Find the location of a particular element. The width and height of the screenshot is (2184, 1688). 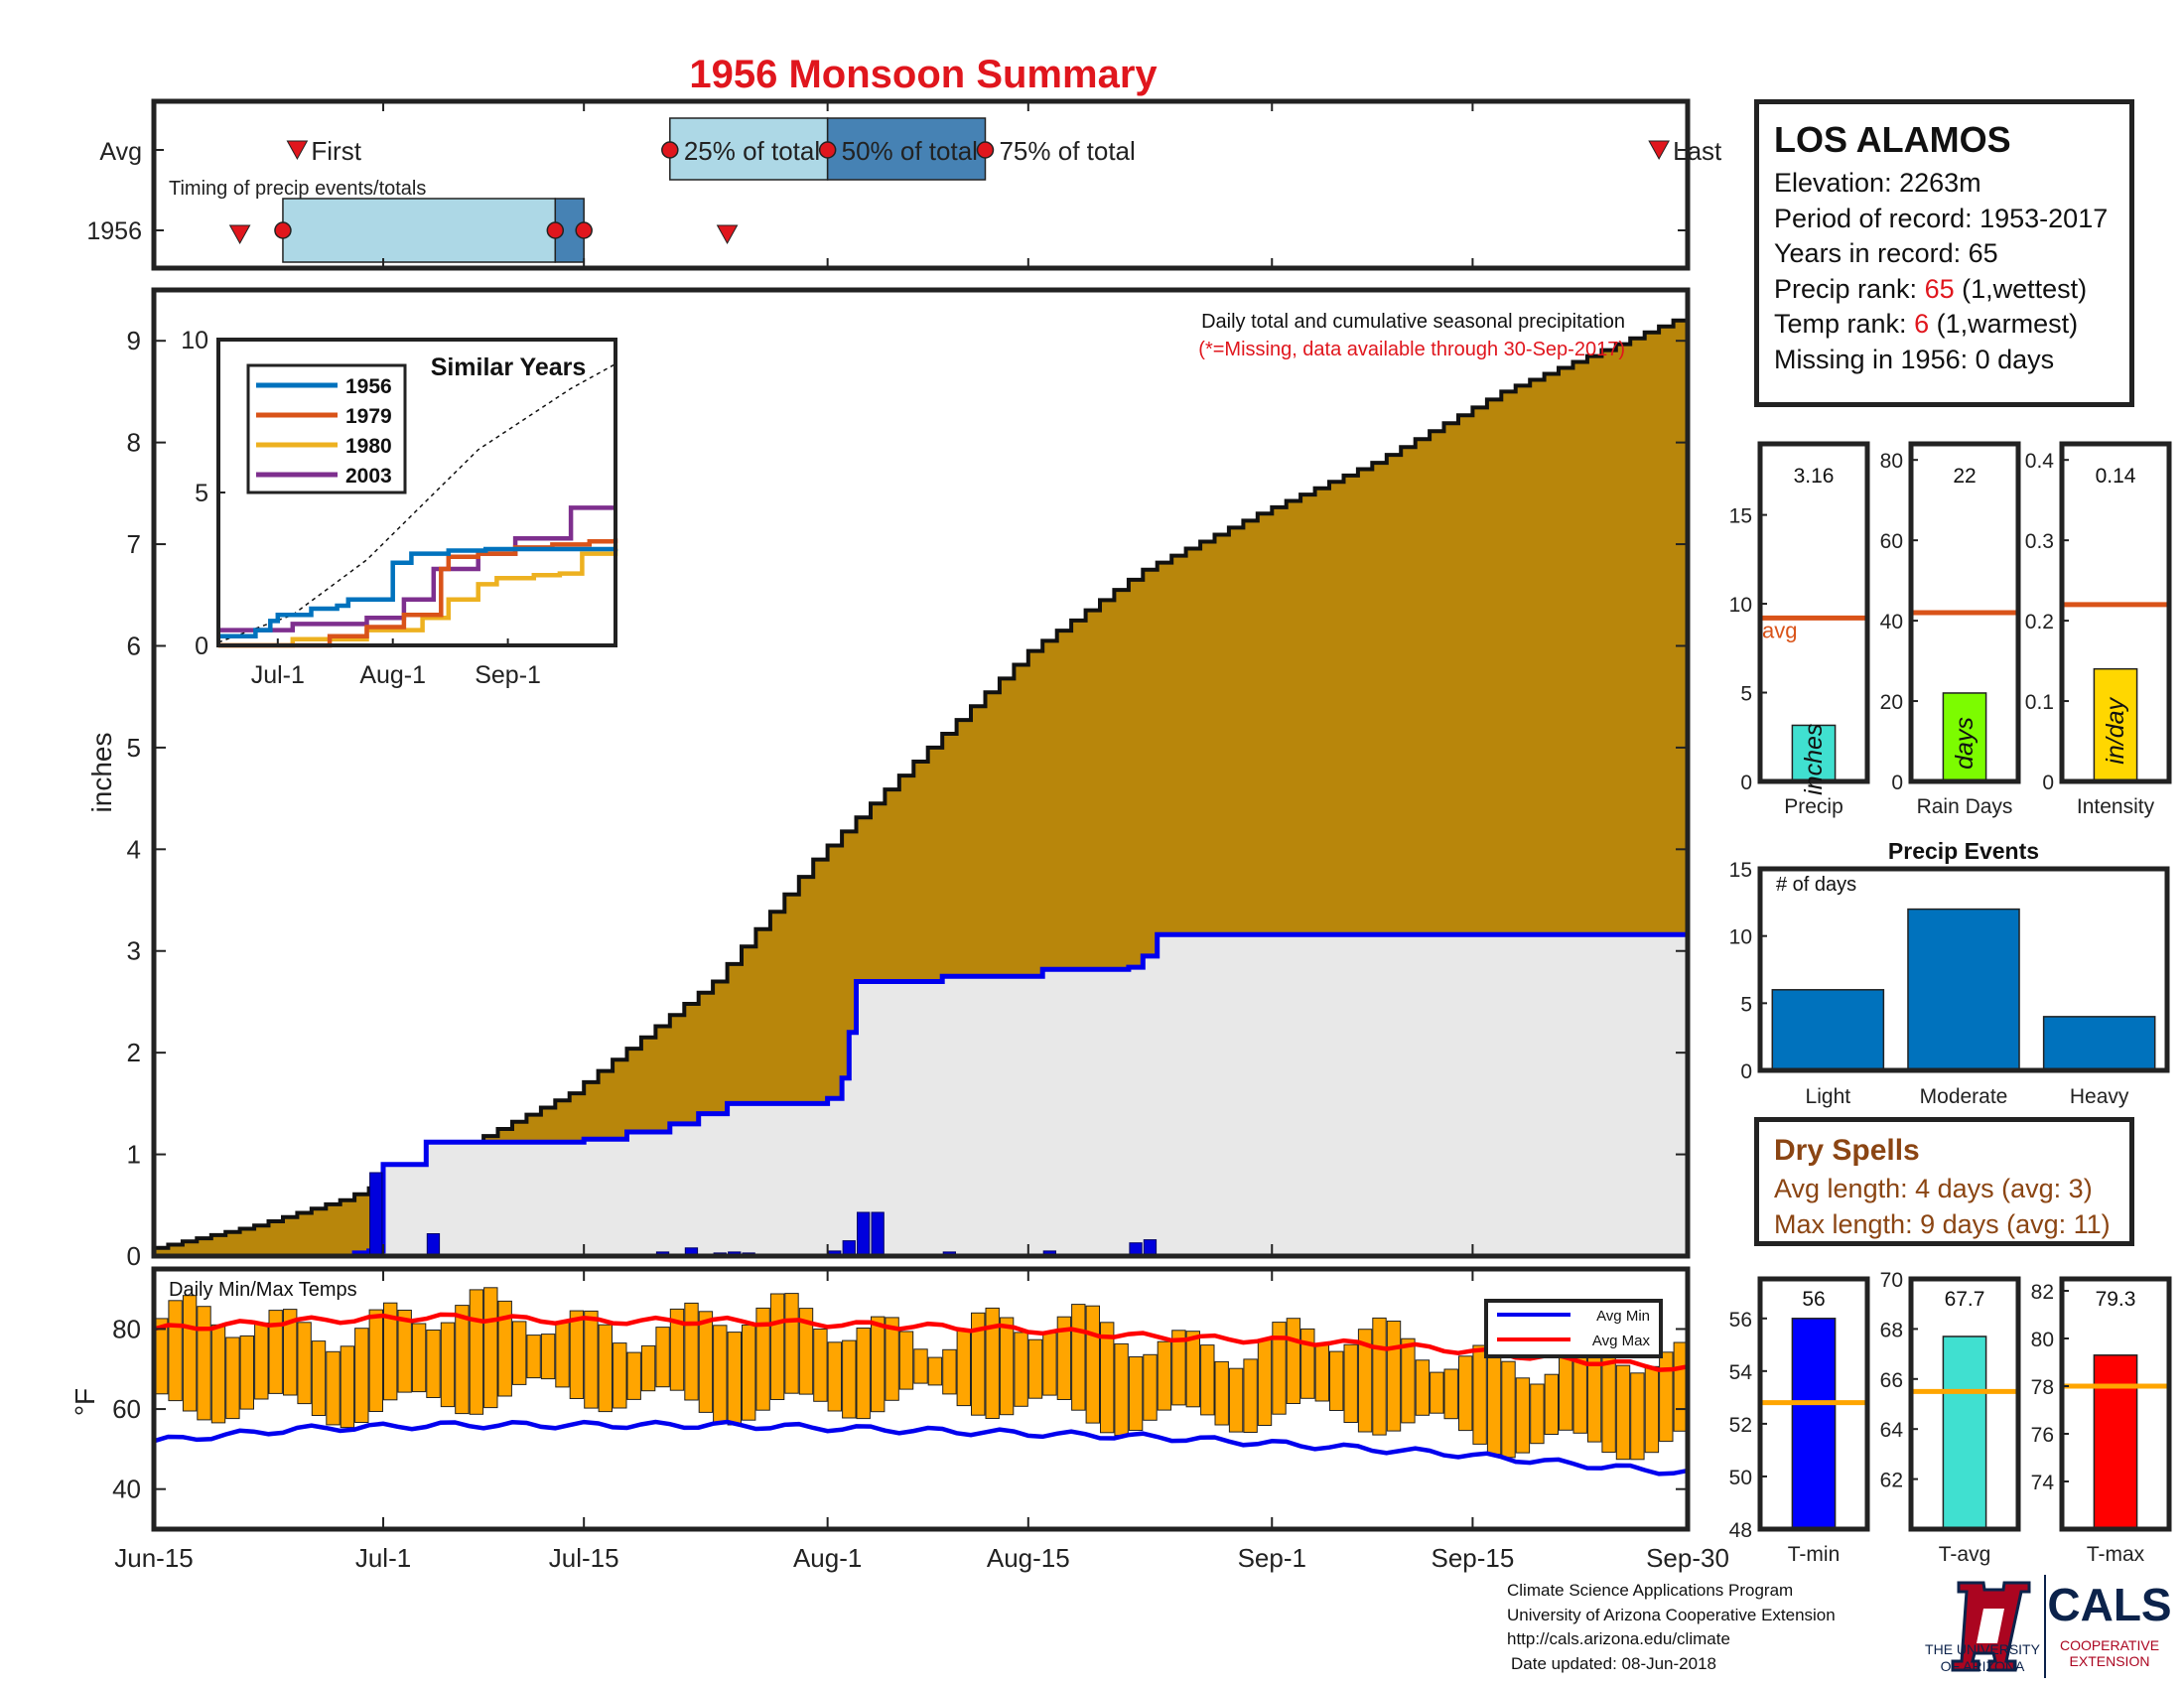

date-tick-label: Aug-1 is located at coordinates (827, 1558).